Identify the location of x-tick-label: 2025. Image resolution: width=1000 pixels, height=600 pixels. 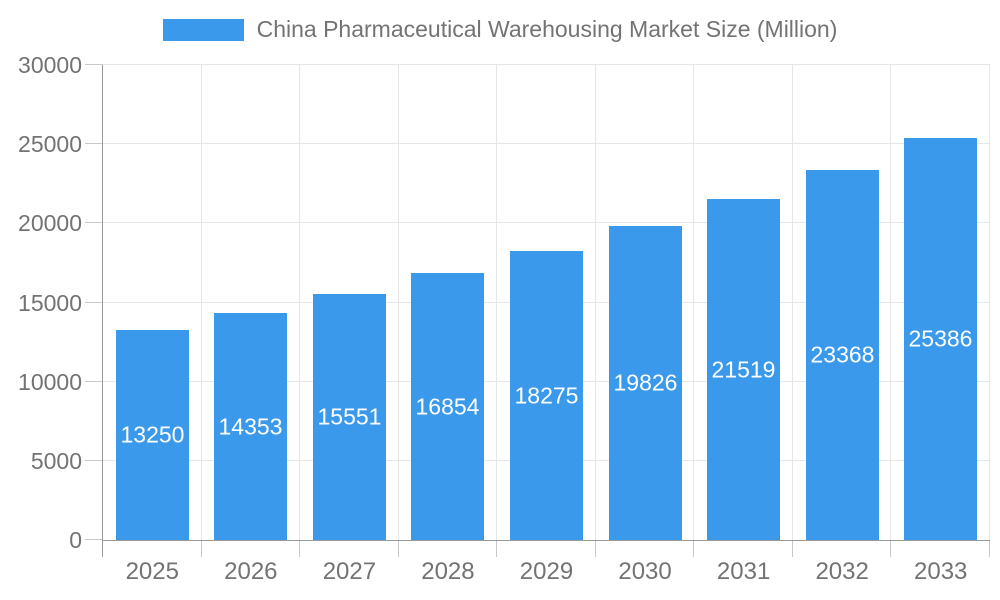
(152, 571).